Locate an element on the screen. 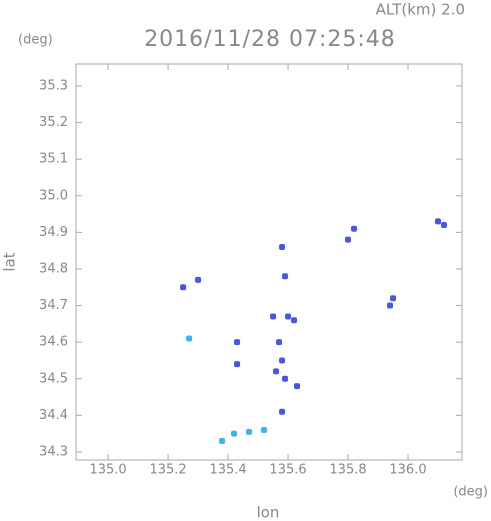 The height and width of the screenshot is (521, 491). x-tick-label: 135.6 is located at coordinates (287, 470).